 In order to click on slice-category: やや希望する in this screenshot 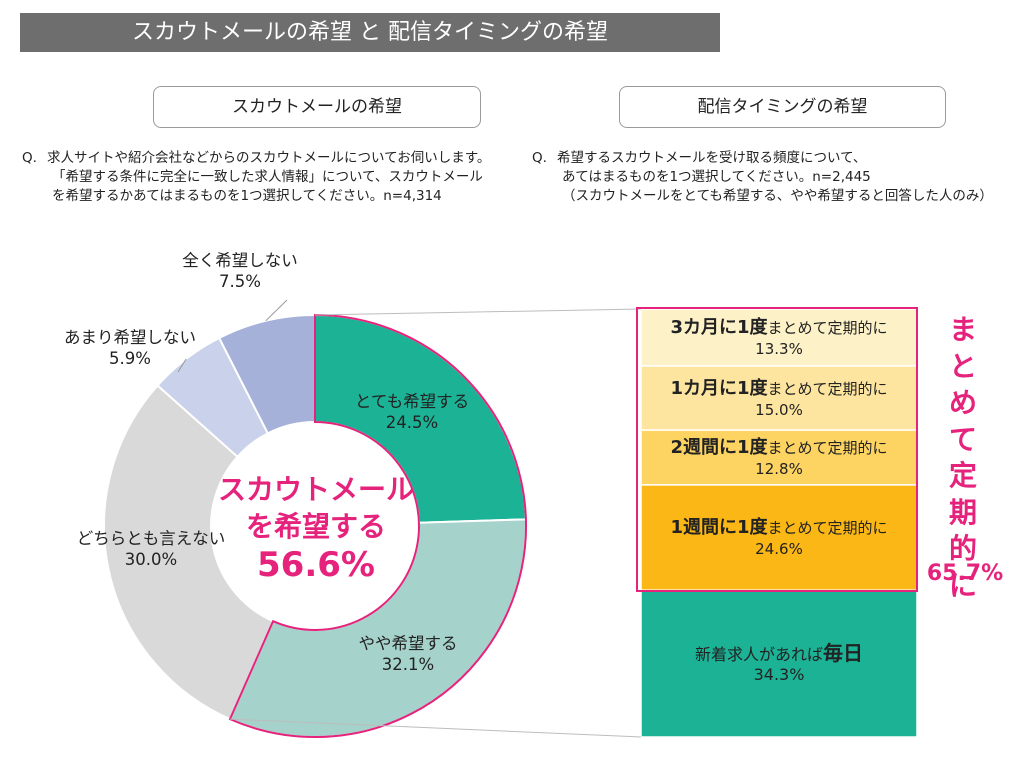, I will do `click(408, 643)`.